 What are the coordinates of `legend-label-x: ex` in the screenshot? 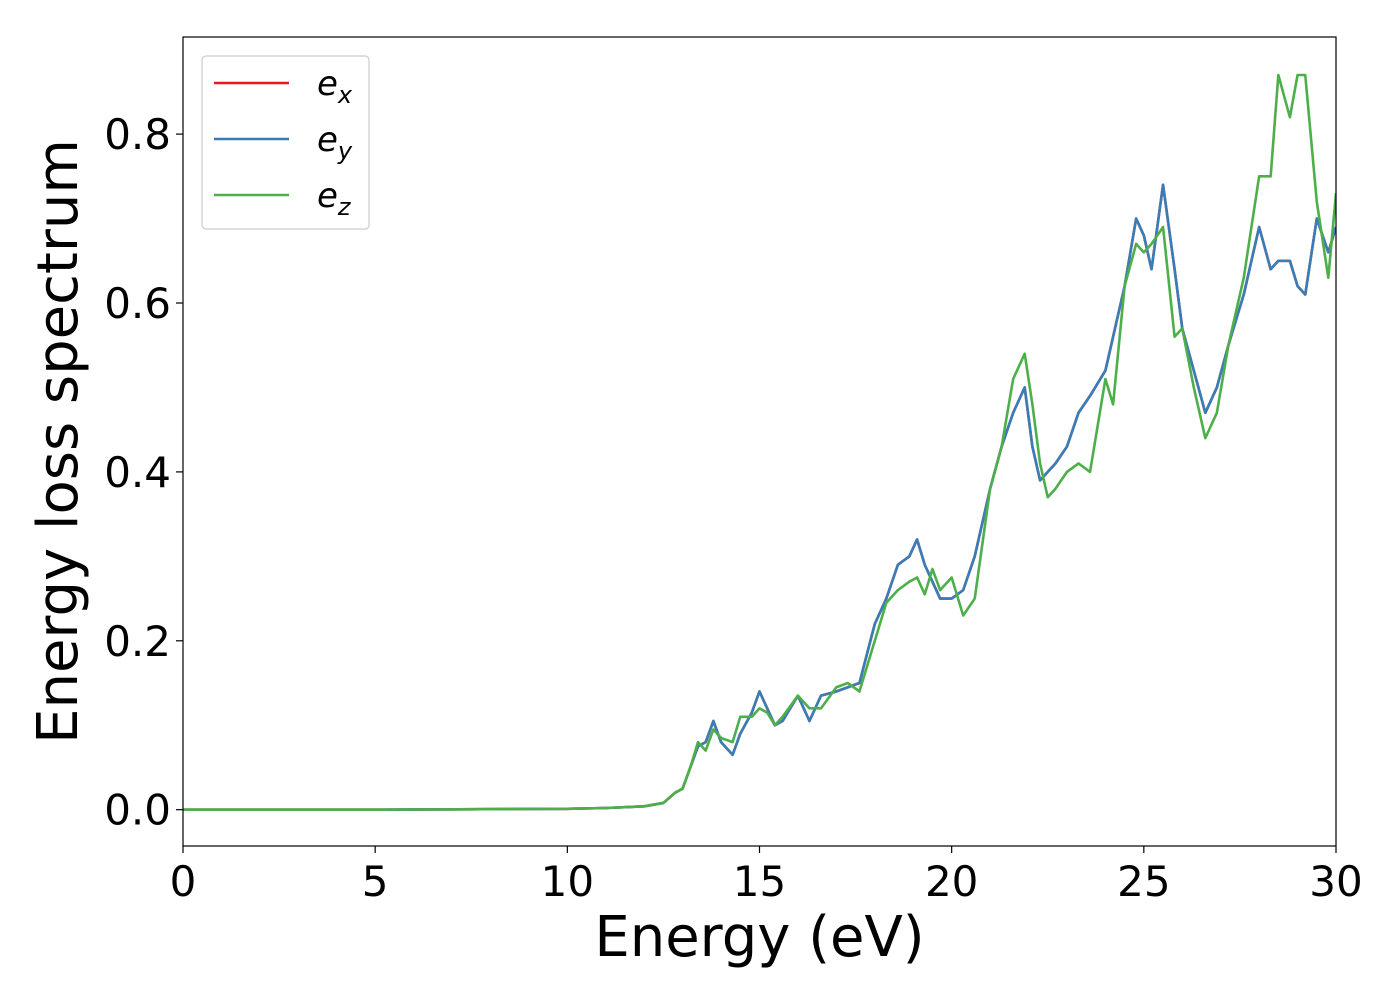 It's located at (335, 86).